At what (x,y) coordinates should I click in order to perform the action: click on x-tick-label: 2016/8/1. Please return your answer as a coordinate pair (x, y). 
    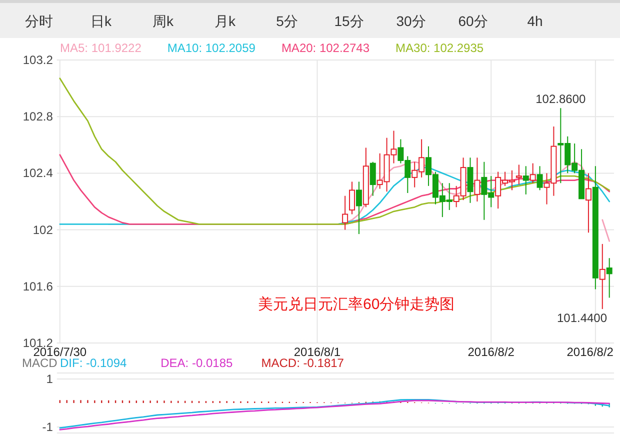
    Looking at the image, I should click on (317, 352).